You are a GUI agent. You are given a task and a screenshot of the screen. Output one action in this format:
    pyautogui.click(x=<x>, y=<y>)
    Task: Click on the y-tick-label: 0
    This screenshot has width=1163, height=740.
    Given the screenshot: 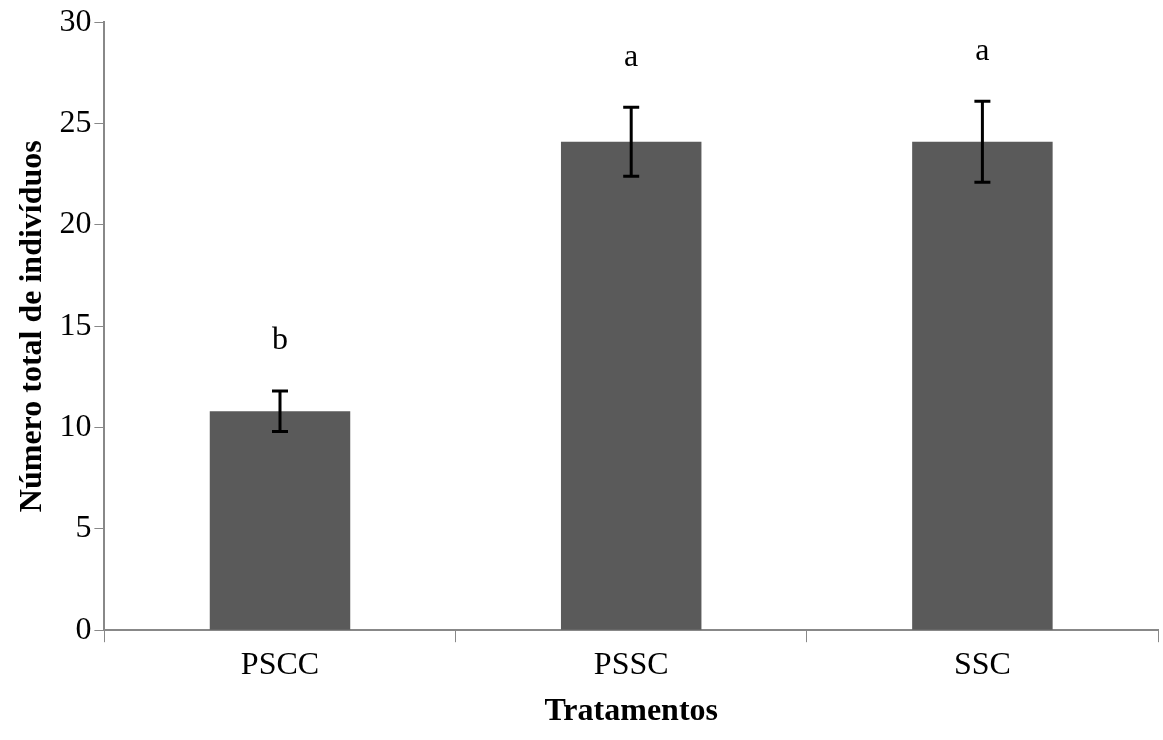 What is the action you would take?
    pyautogui.click(x=83, y=627)
    